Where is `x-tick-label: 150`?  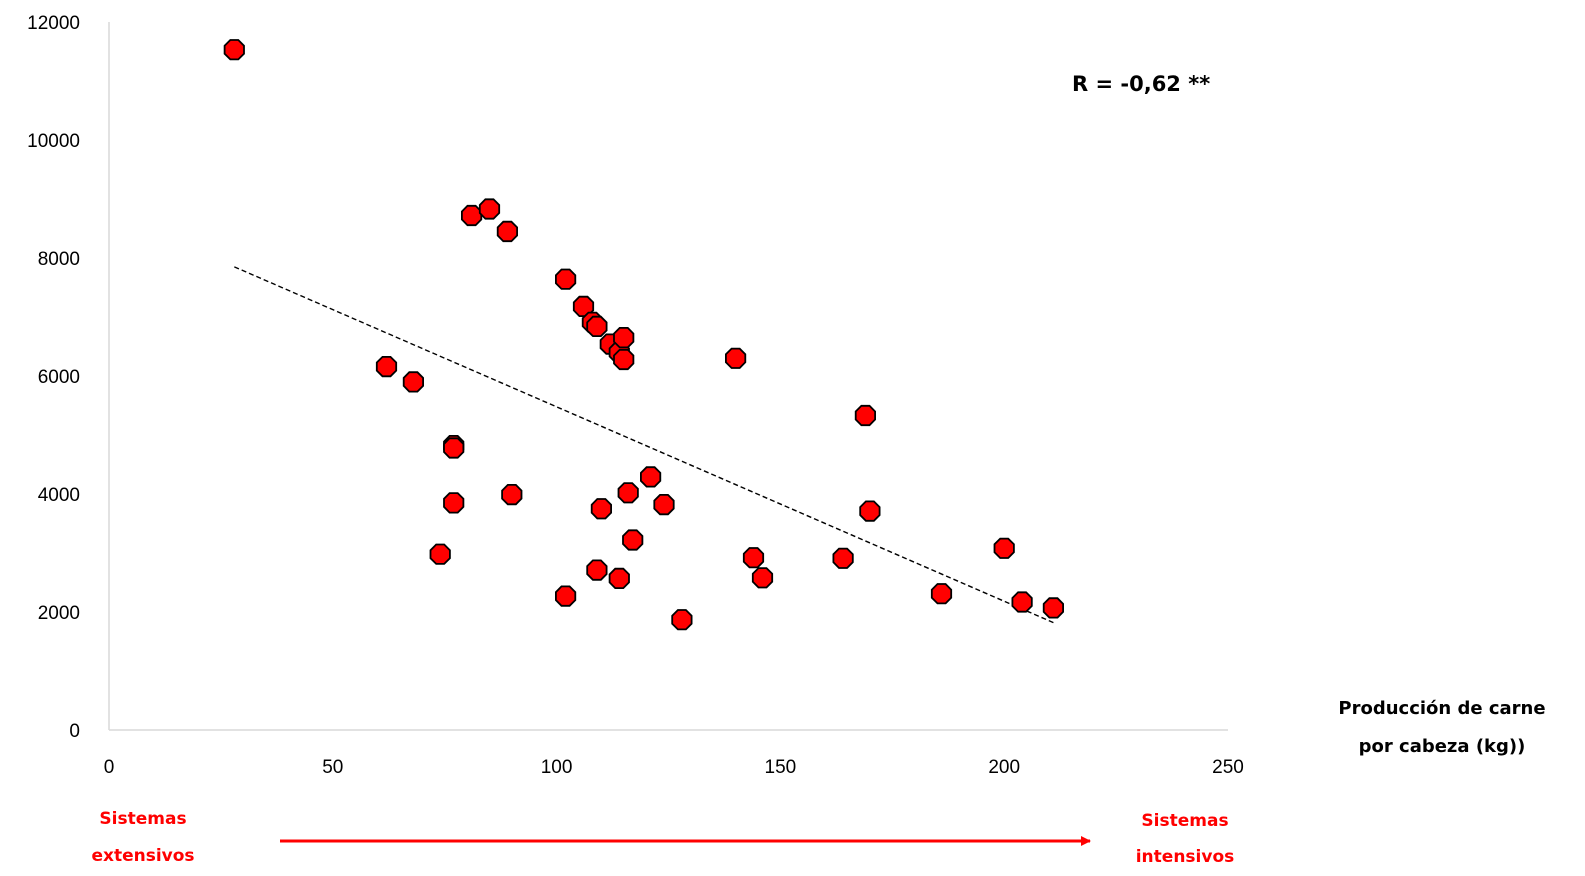
x-tick-label: 150 is located at coordinates (781, 767).